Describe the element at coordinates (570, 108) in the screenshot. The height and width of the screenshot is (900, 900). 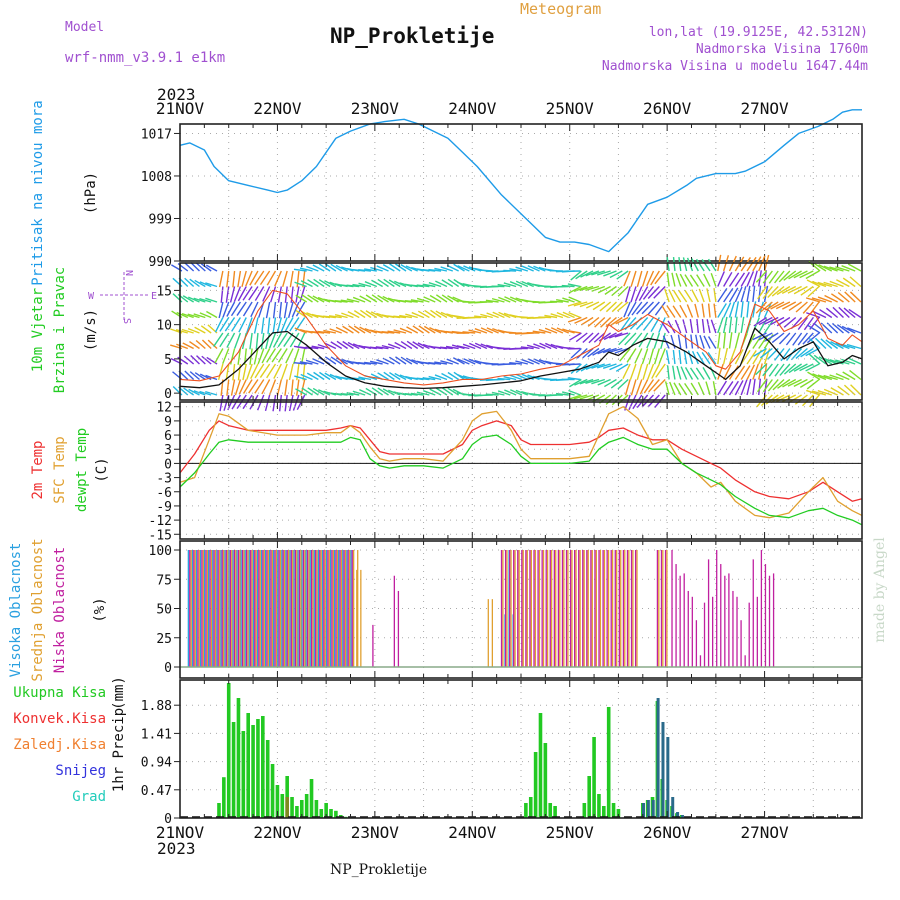
I see `date-label-top: 25NOV` at that location.